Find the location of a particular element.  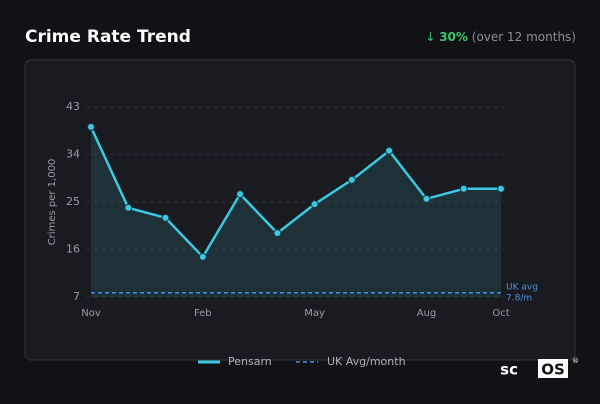

reference-label: UK avg is located at coordinates (522, 287).